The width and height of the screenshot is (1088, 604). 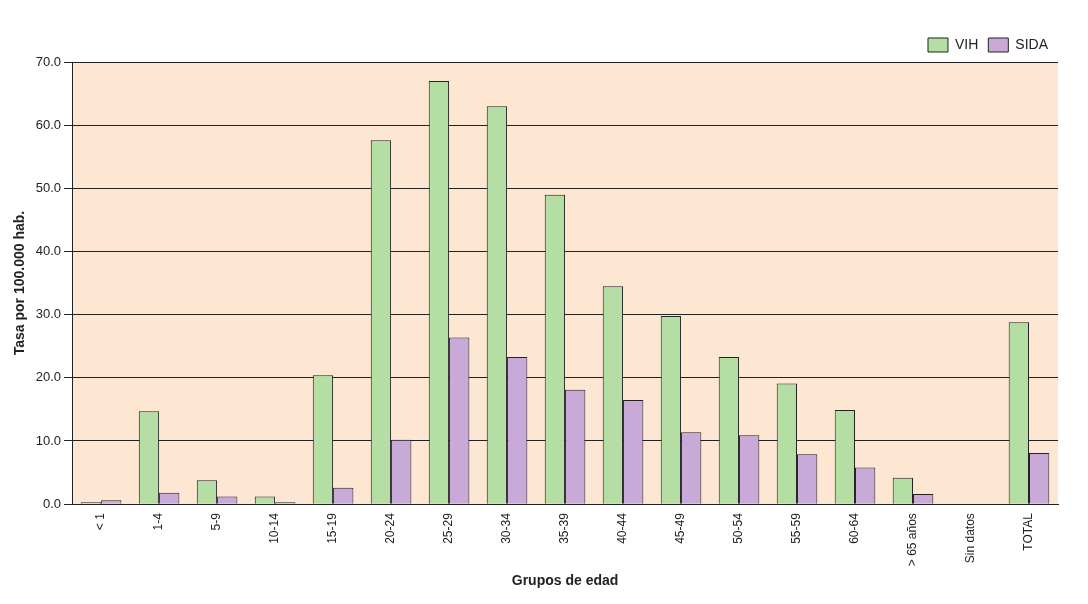 I want to click on x-tick-label: 40-44, so click(x=622, y=528).